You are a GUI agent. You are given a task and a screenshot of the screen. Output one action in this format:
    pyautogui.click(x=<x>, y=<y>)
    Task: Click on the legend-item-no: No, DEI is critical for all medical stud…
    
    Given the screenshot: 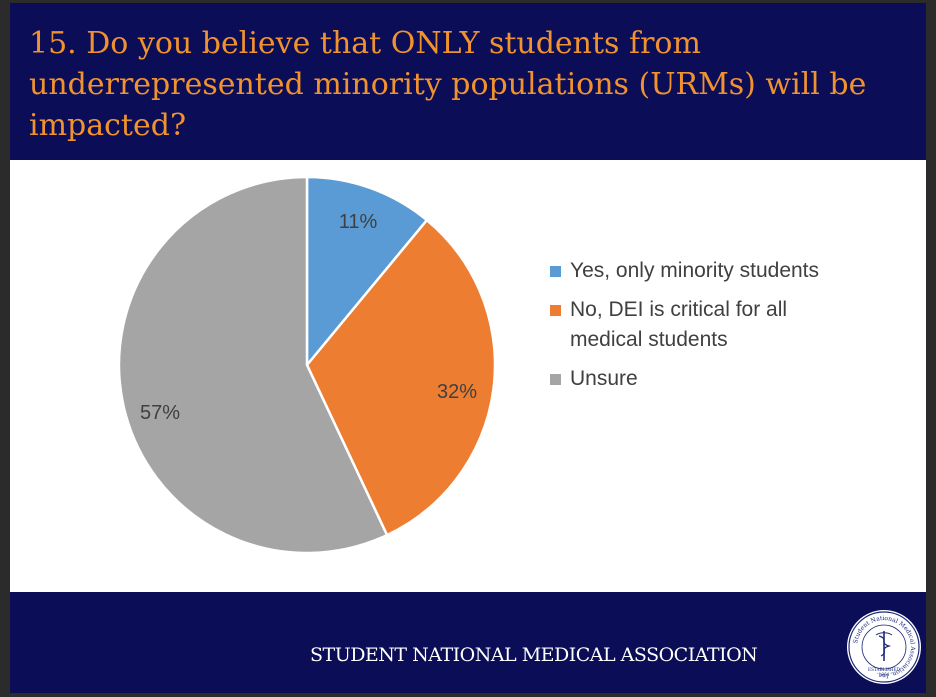 What is the action you would take?
    pyautogui.click(x=698, y=325)
    